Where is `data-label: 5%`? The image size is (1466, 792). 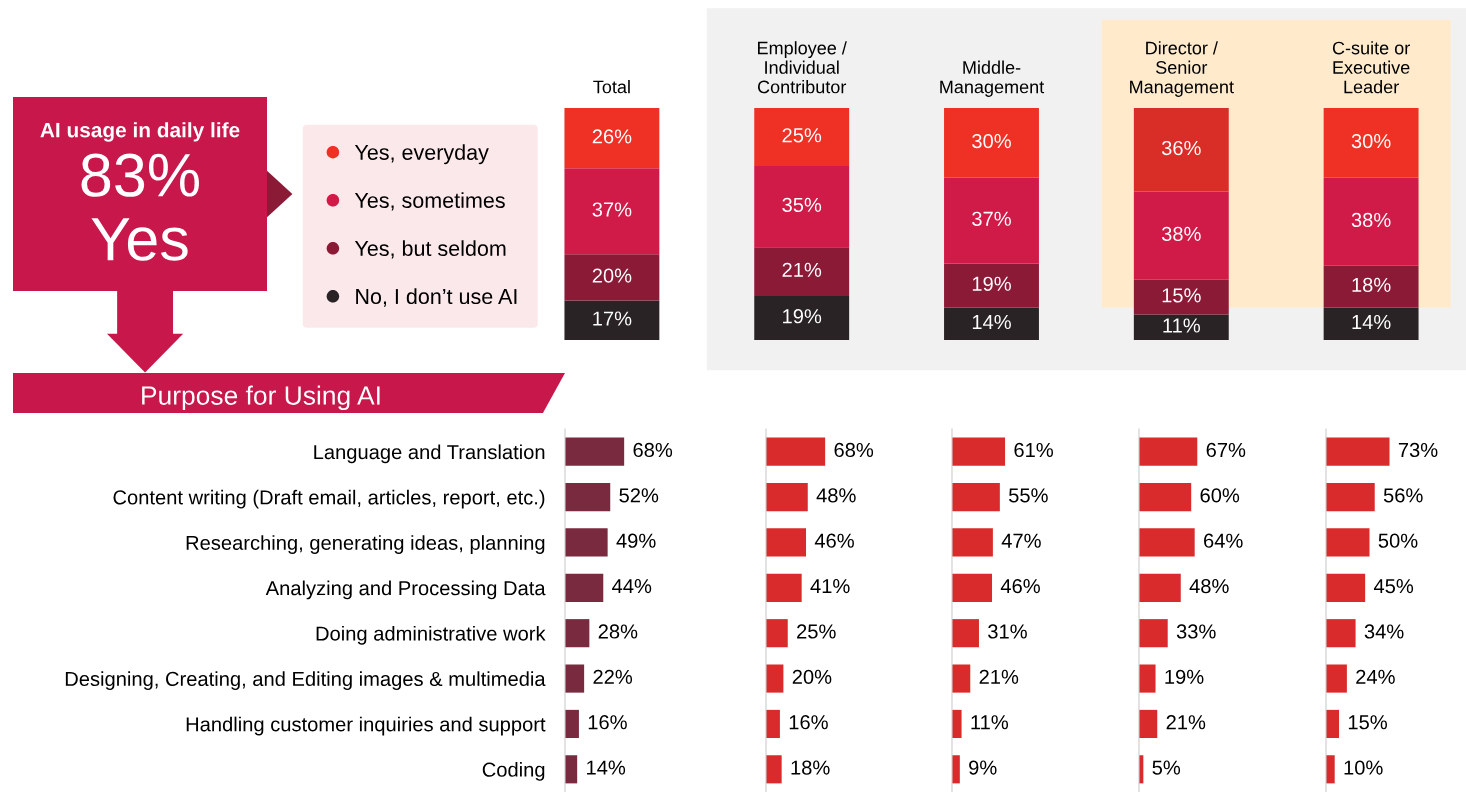 data-label: 5% is located at coordinates (1166, 767).